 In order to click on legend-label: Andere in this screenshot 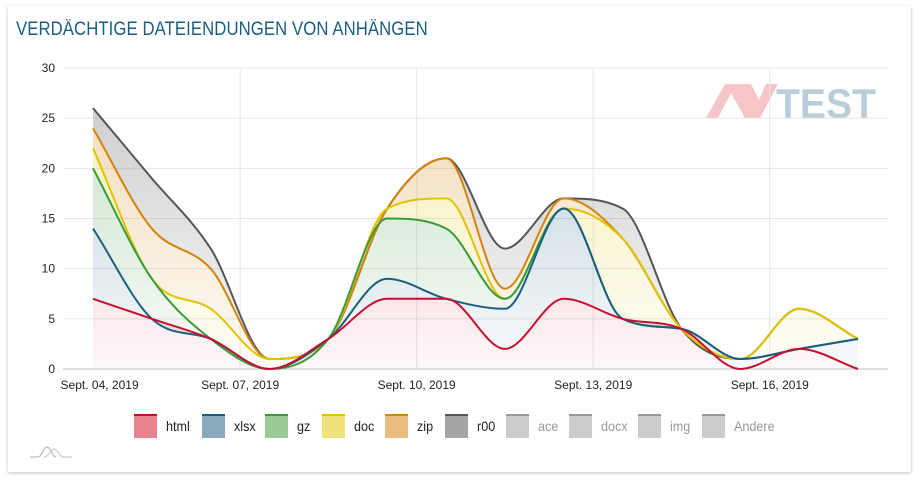, I will do `click(754, 426)`.